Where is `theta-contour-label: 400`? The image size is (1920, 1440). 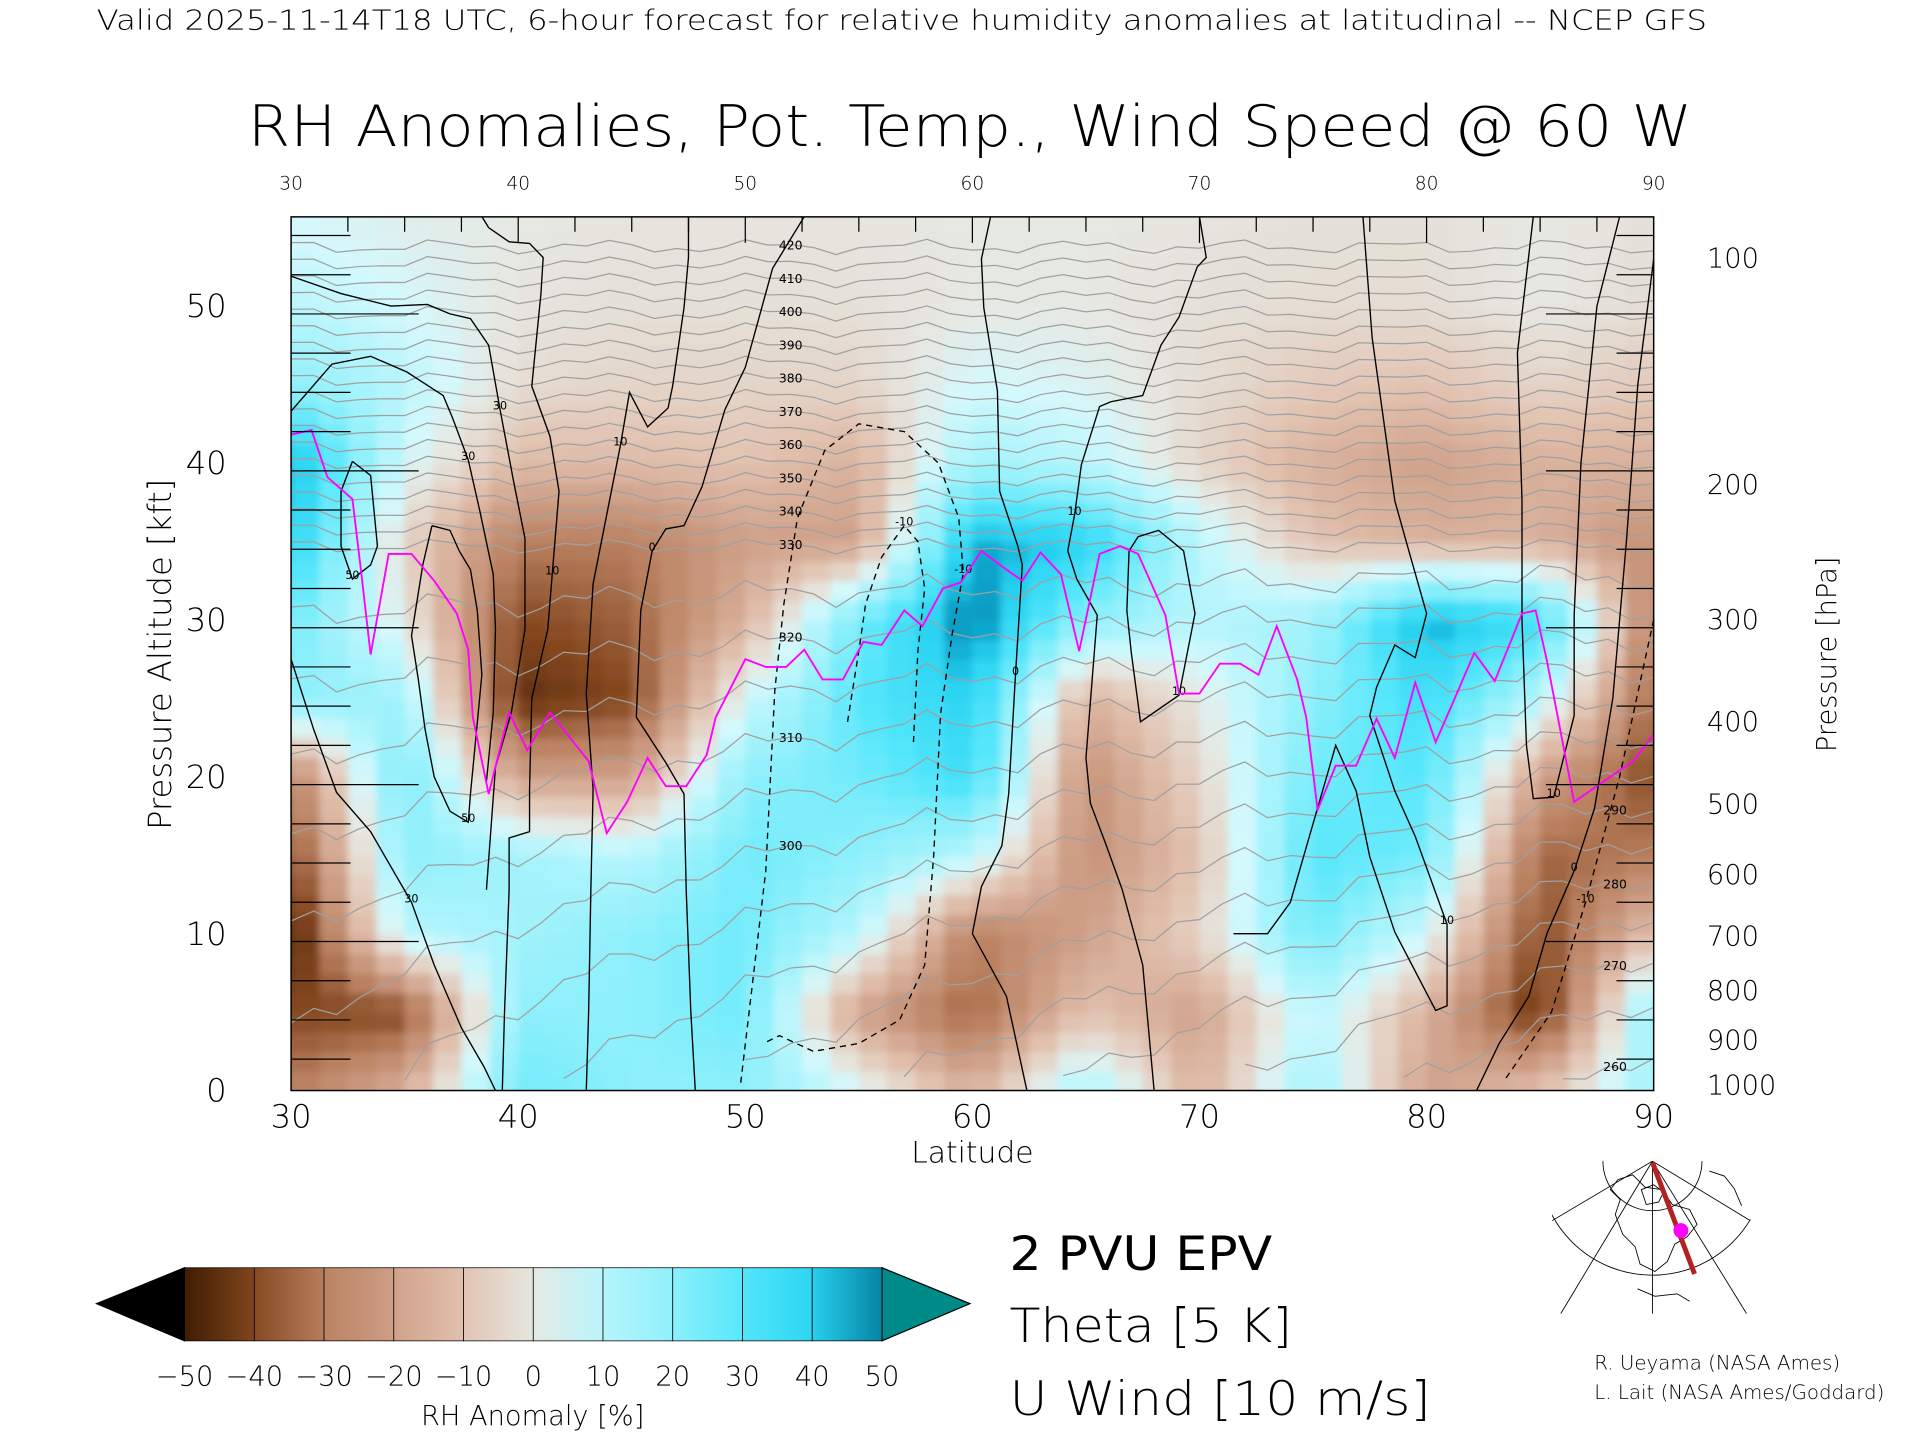 theta-contour-label: 400 is located at coordinates (791, 312).